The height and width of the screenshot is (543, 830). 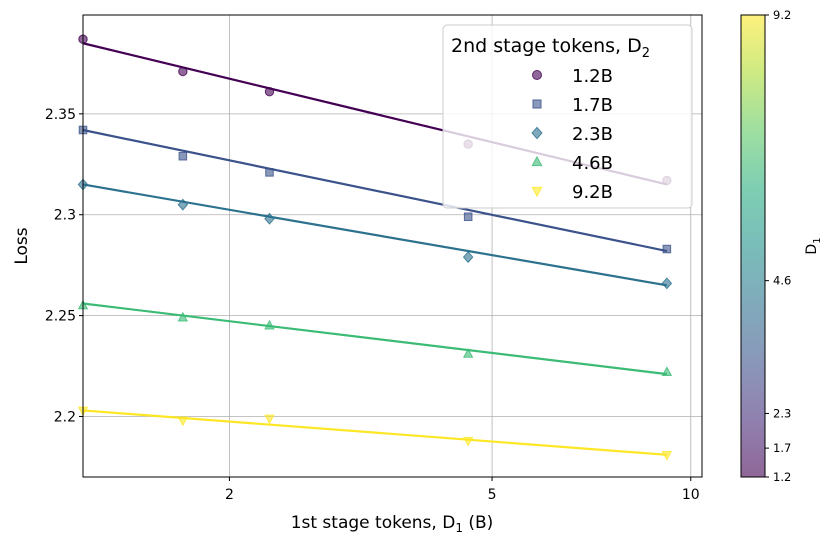 I want to click on legend-title: 2nd stage tokens, D2, so click(x=550, y=48).